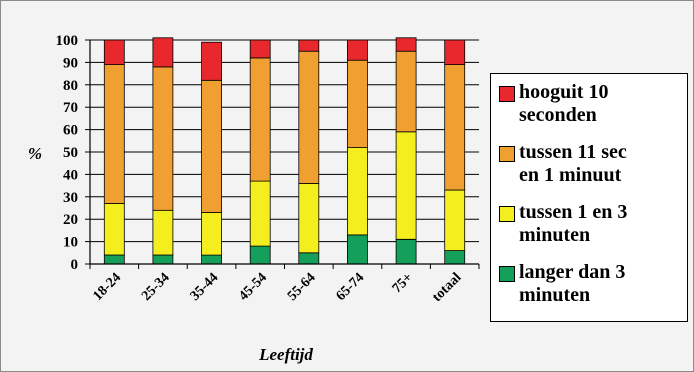 The height and width of the screenshot is (372, 694). I want to click on bar-45-54-tussen-1-en-3-minuten, so click(260, 213).